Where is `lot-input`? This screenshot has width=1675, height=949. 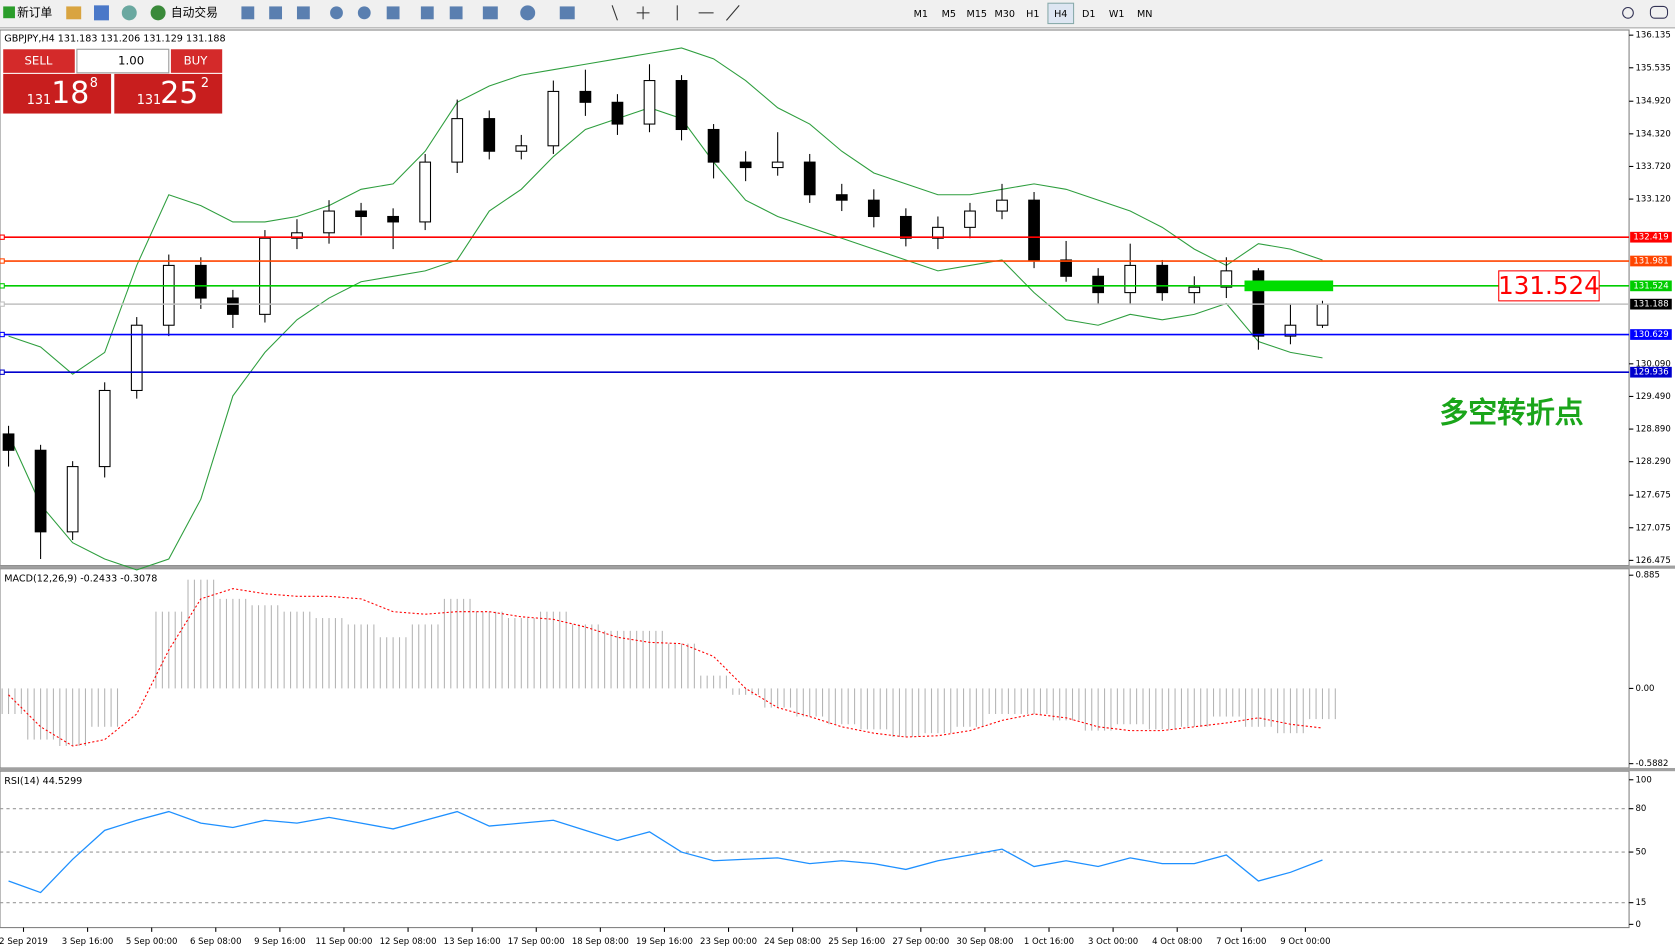
lot-input is located at coordinates (123, 61).